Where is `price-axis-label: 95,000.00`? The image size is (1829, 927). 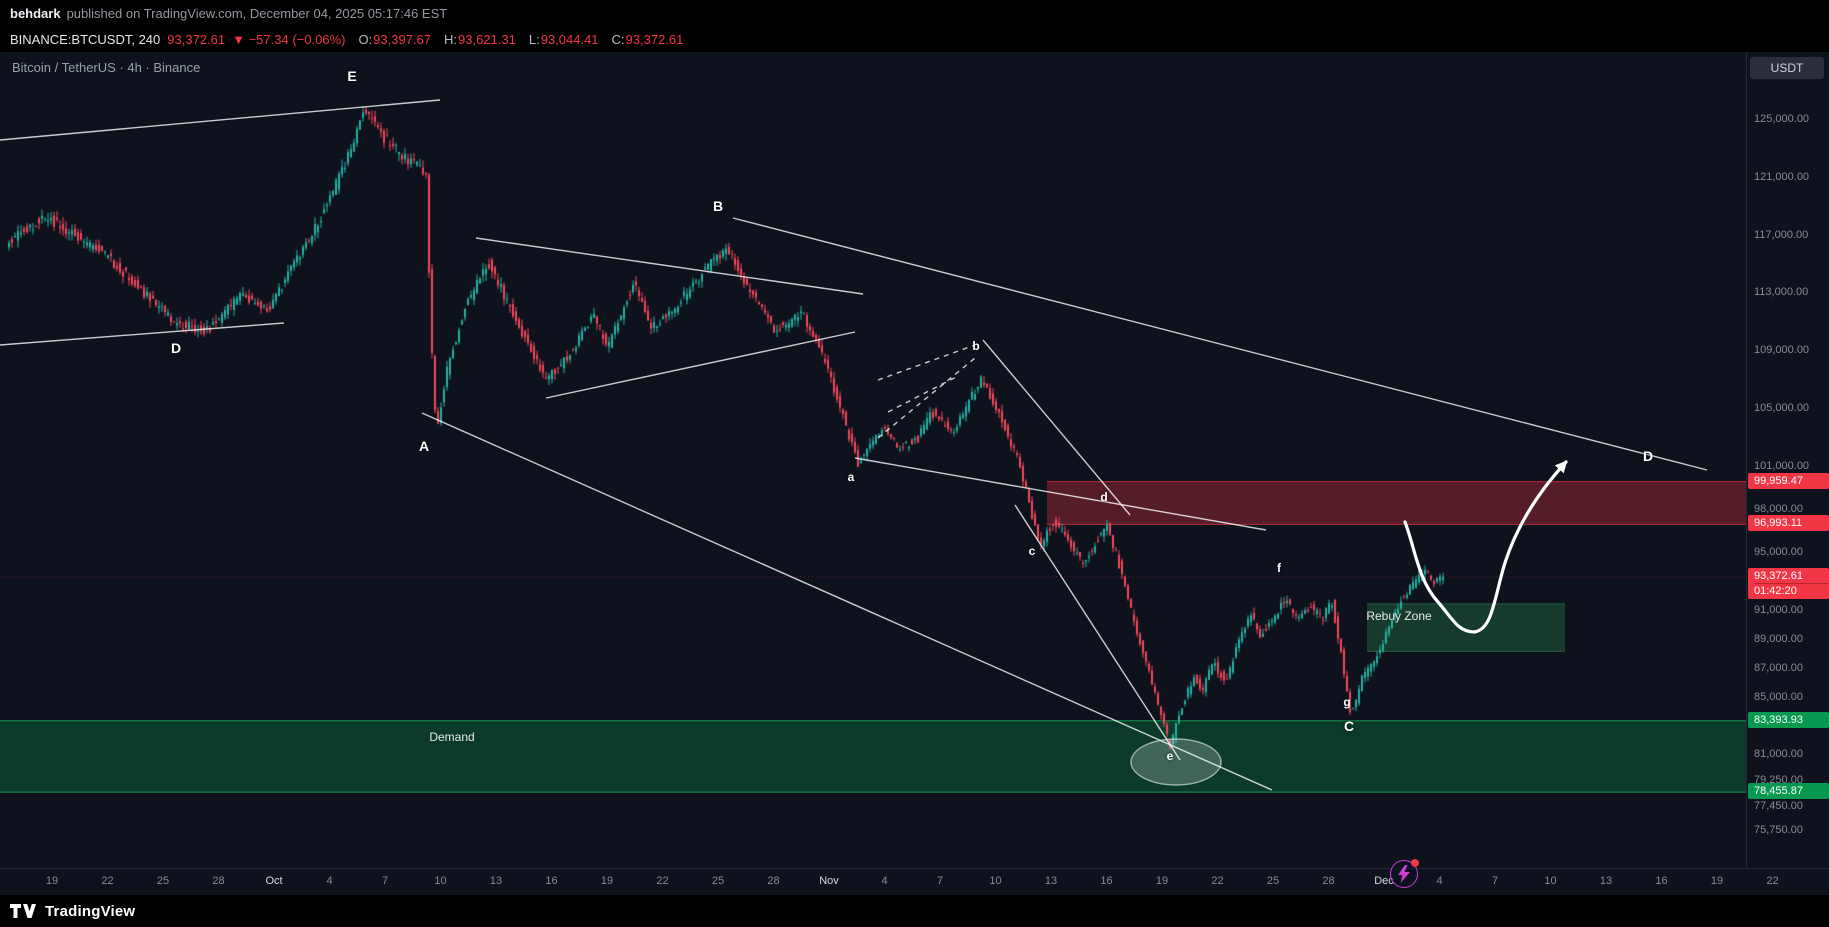
price-axis-label: 95,000.00 is located at coordinates (1778, 552).